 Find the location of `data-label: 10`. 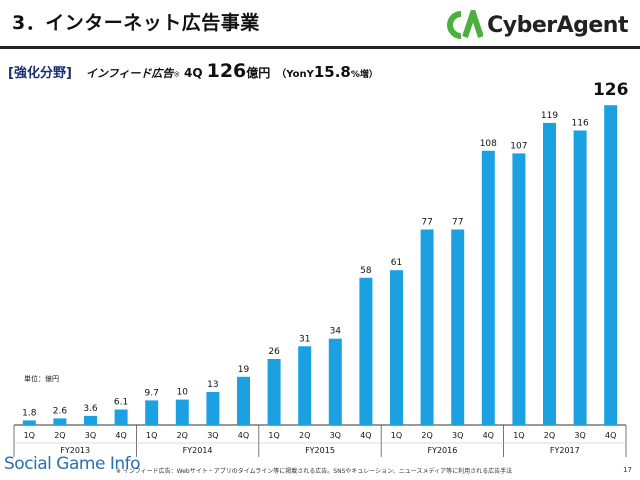

data-label: 10 is located at coordinates (183, 393).